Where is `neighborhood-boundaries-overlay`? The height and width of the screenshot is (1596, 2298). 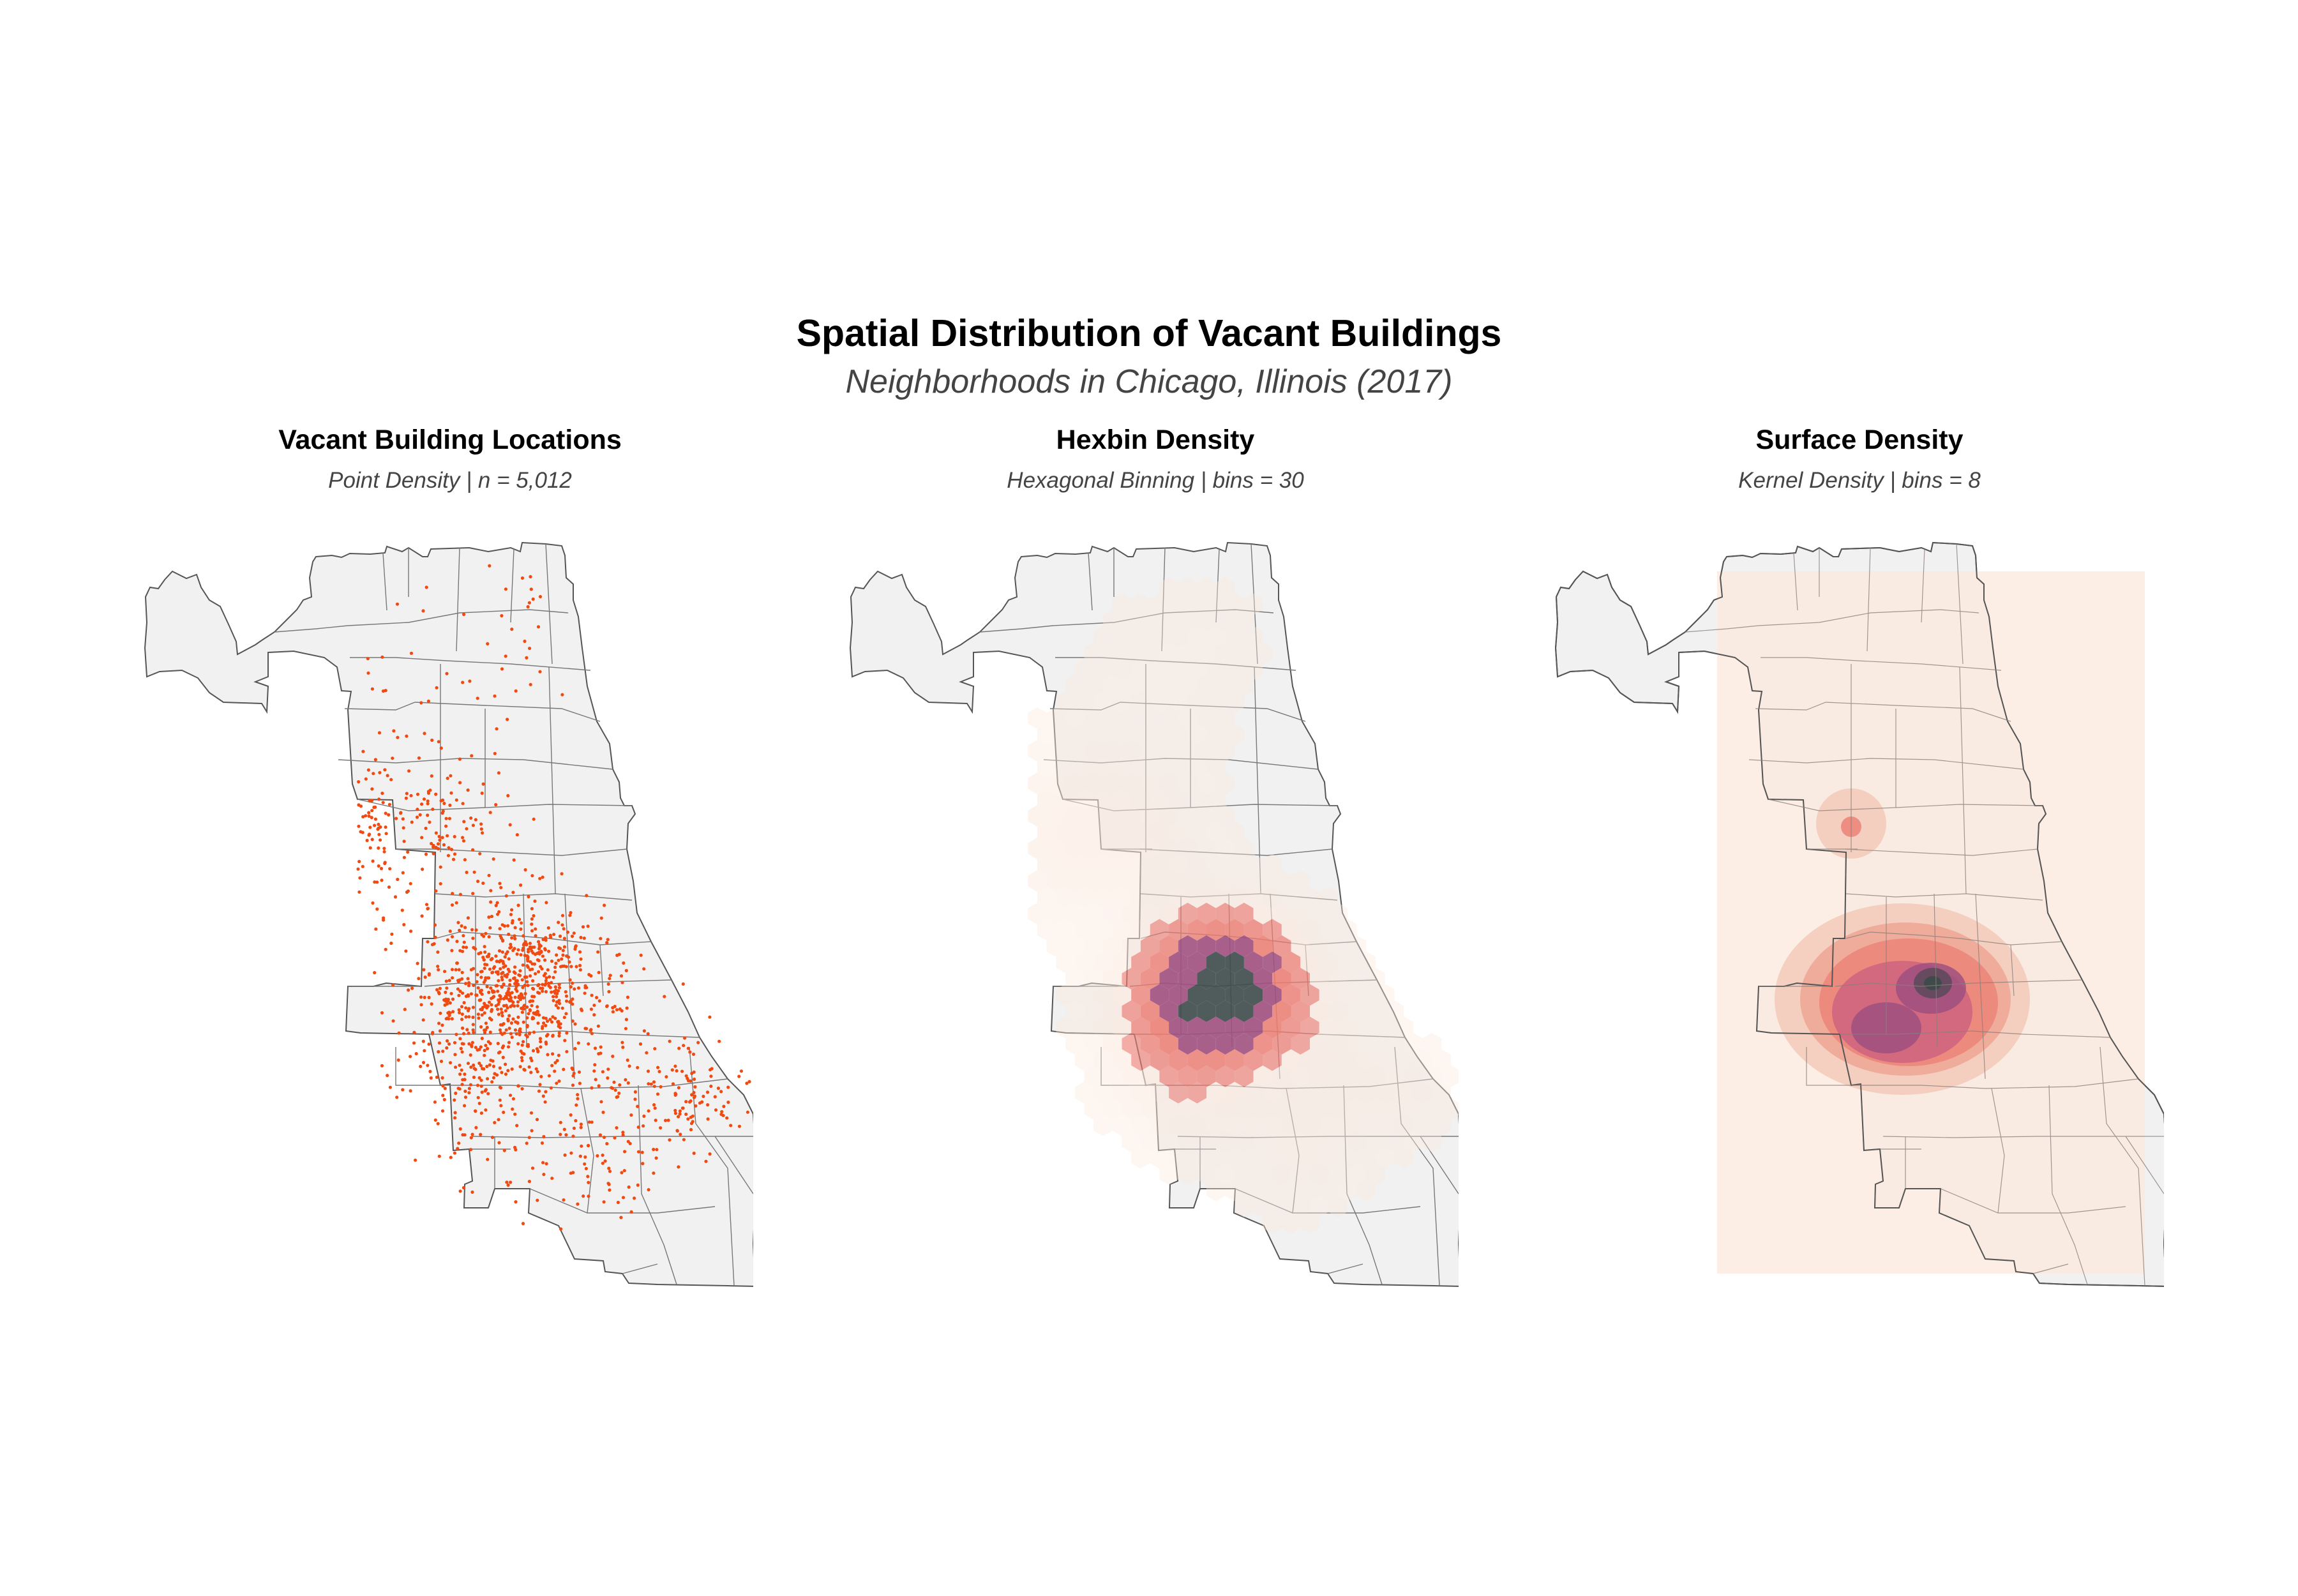
neighborhood-boundaries-overlay is located at coordinates (1925, 915).